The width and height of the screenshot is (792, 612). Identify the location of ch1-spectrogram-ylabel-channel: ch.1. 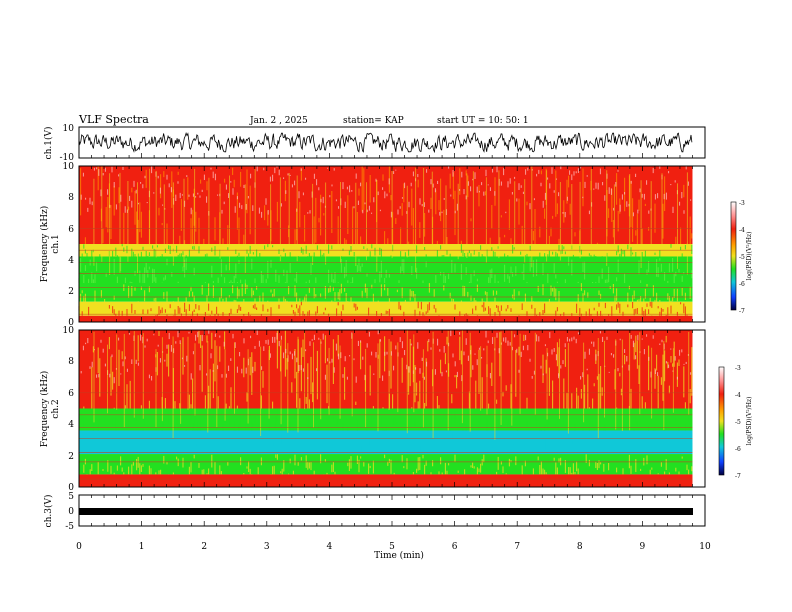
(56, 243).